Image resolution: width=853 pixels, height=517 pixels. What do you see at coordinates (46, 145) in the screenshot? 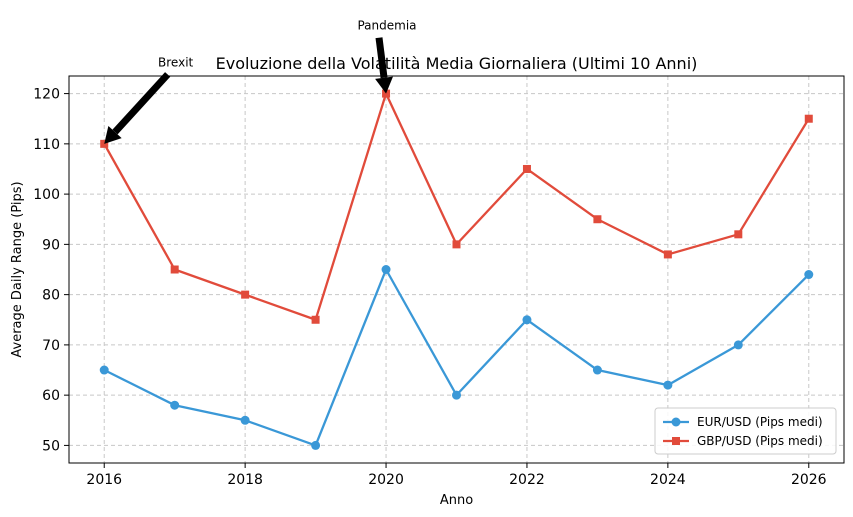
I see `y-tick-label: 110` at bounding box center [46, 145].